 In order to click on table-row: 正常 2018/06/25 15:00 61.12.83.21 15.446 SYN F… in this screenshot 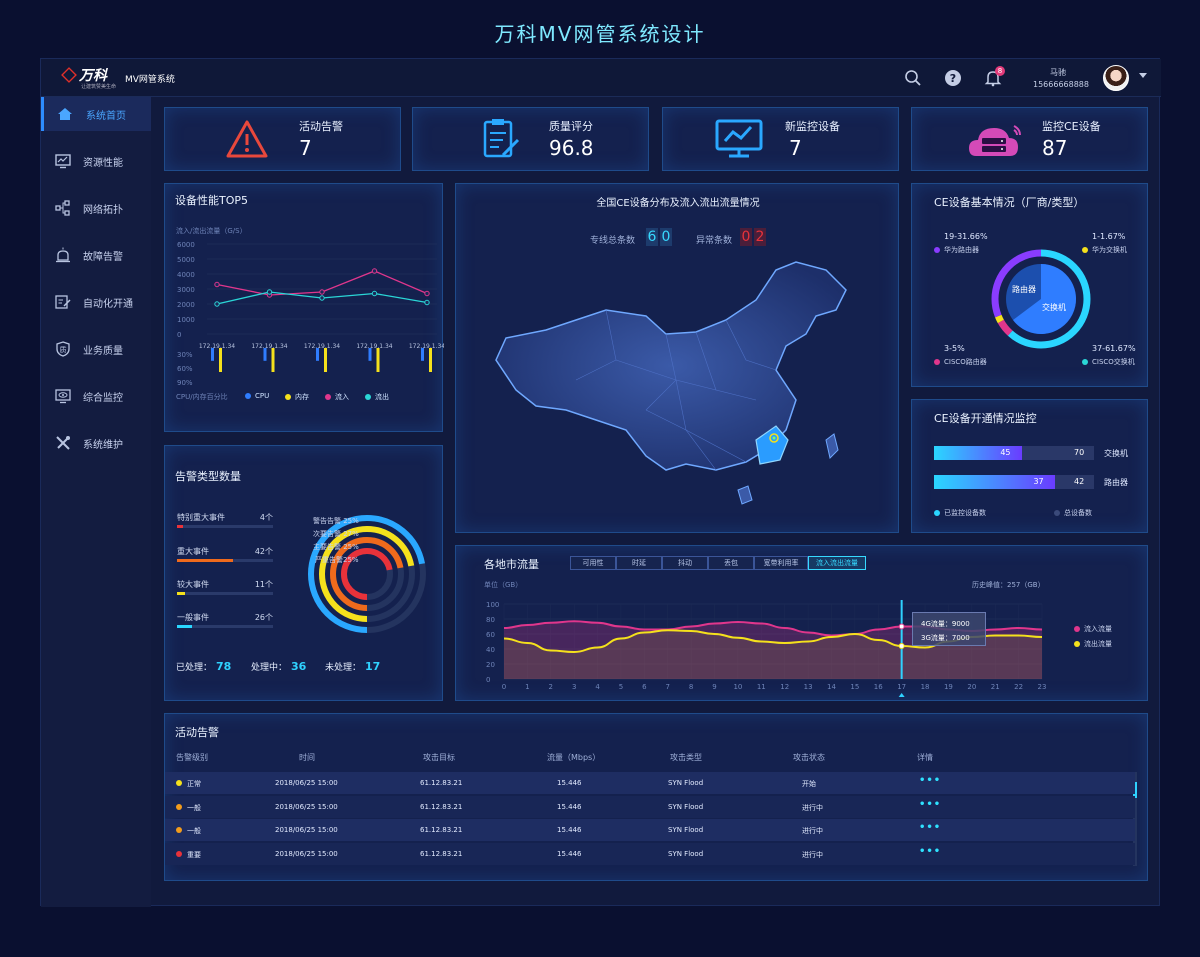, I will do `click(650, 783)`.